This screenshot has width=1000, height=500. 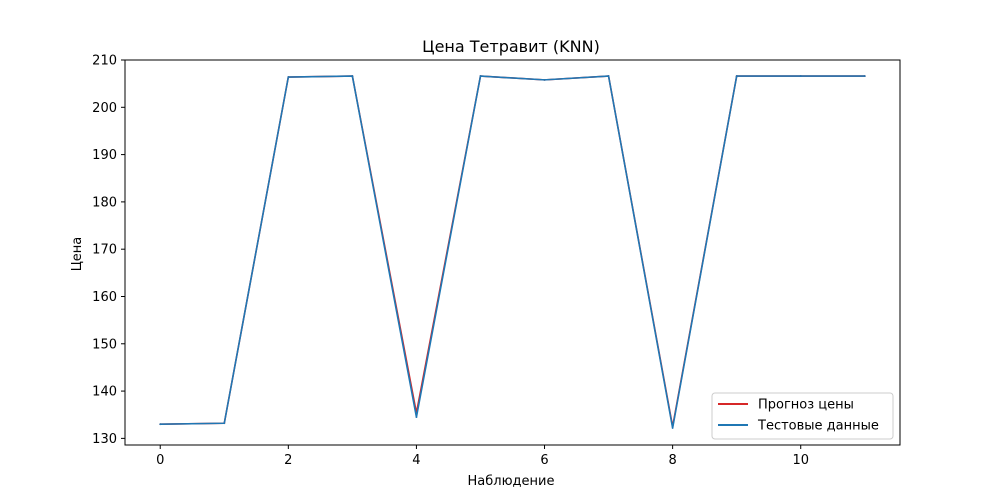 I want to click on x-axis-title: Наблюдение, so click(x=511, y=481).